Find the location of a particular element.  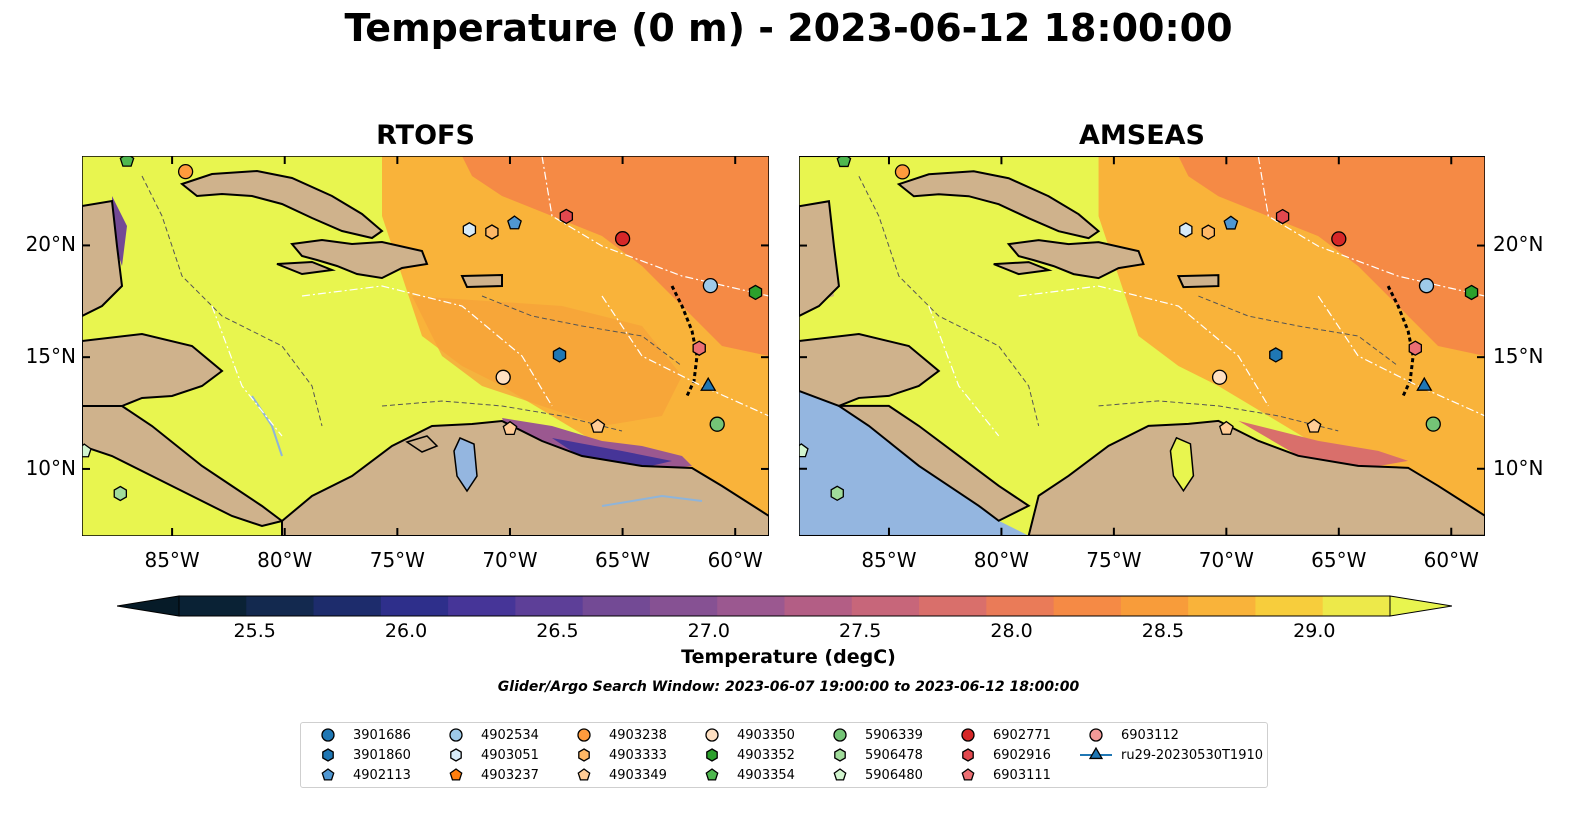

land-south-america is located at coordinates (525, 477).